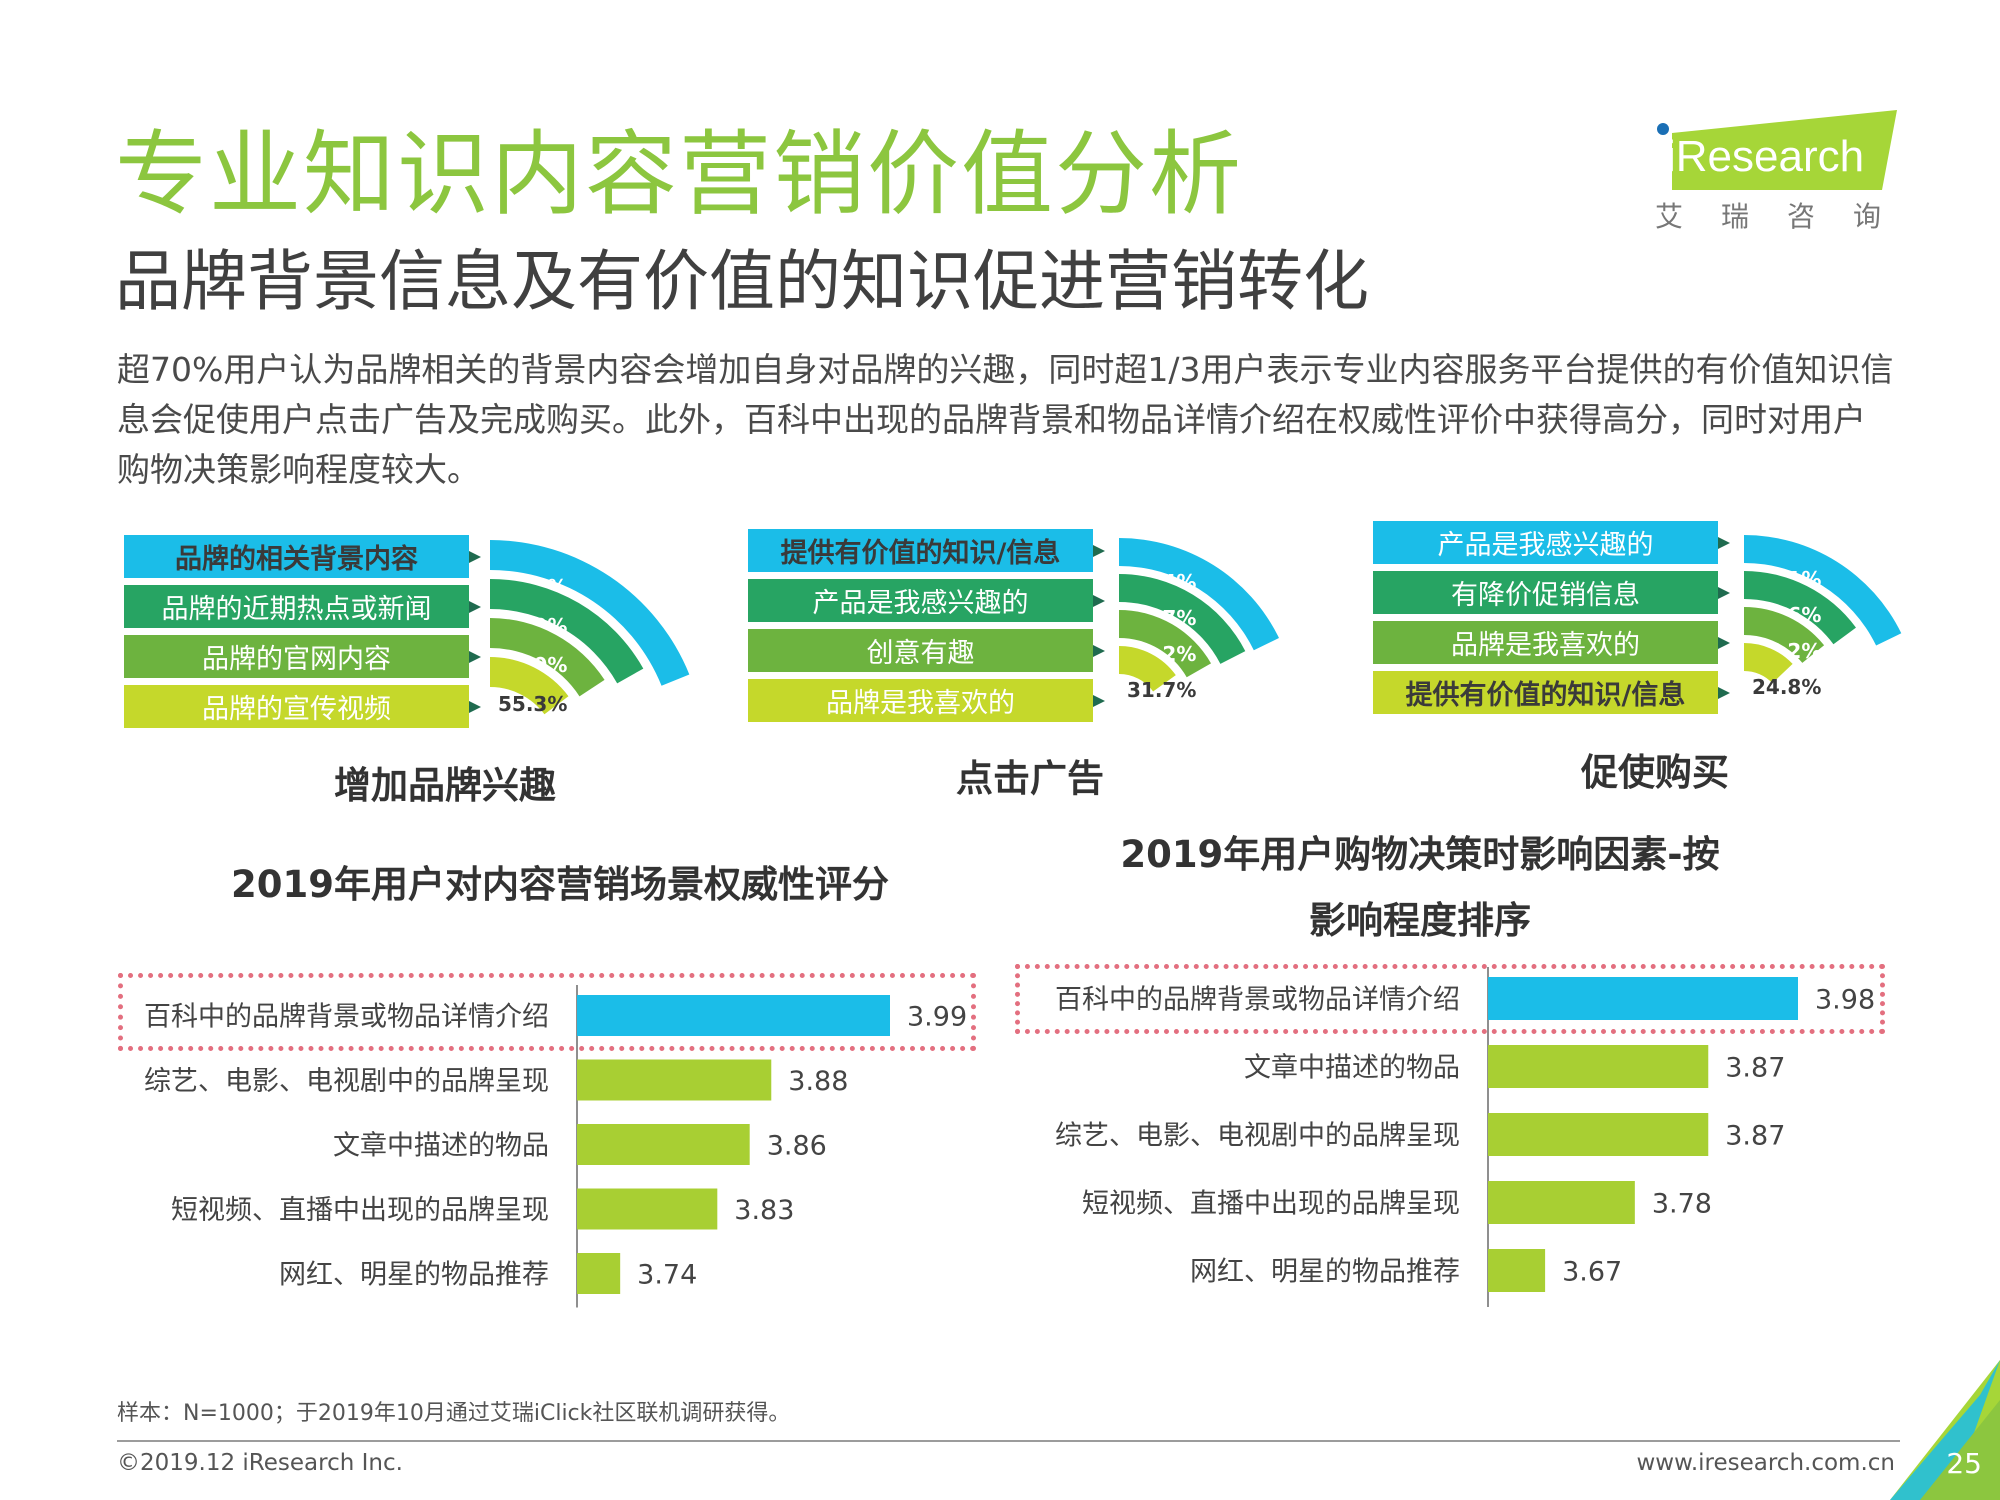 This screenshot has width=2000, height=1500. Describe the element at coordinates (1655, 772) in the screenshot. I see `purchase-chart-title: 促使购买` at that location.